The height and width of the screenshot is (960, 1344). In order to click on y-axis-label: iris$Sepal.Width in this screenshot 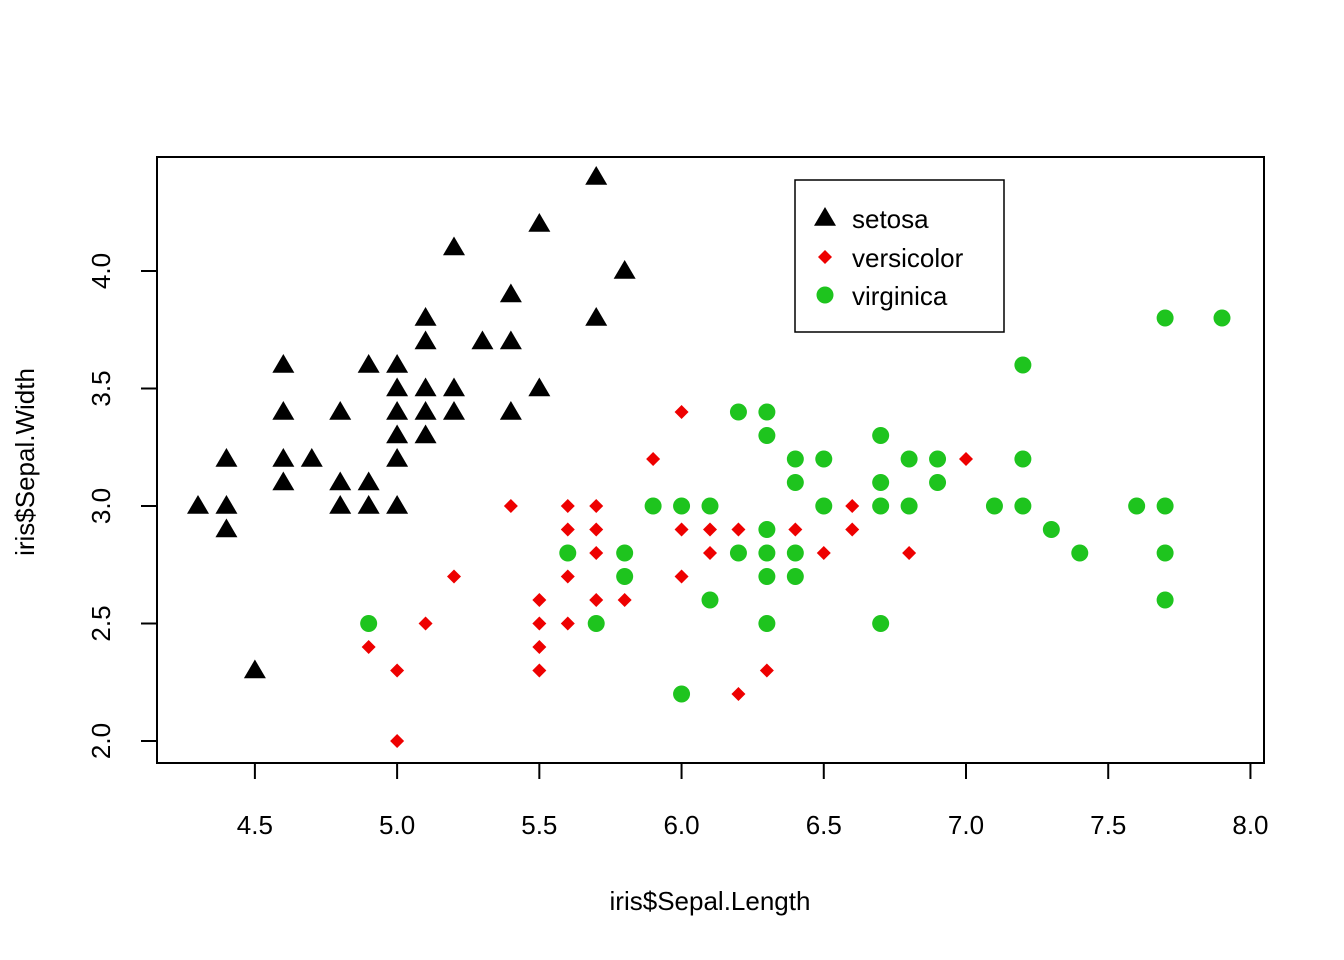, I will do `click(25, 462)`.